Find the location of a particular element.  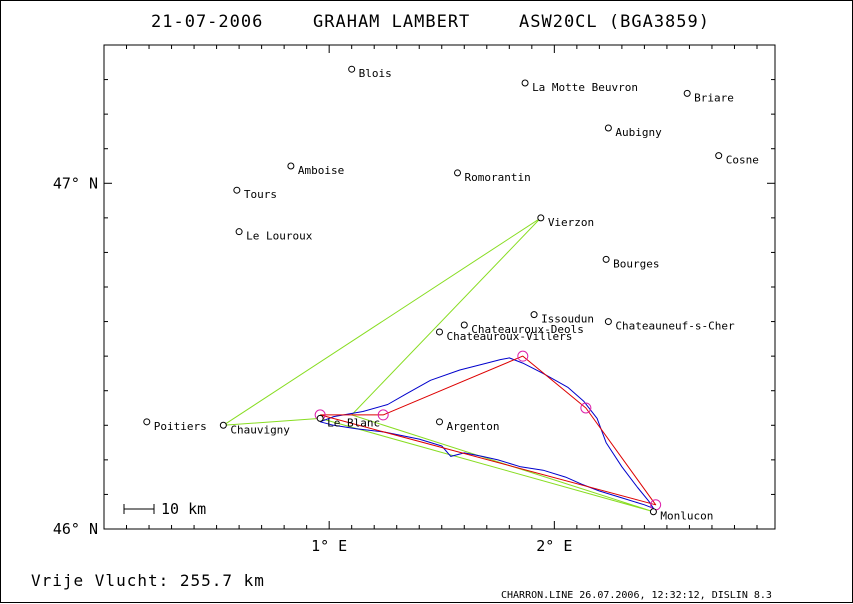

town-label: Chateauroux-Deols is located at coordinates (527, 329).